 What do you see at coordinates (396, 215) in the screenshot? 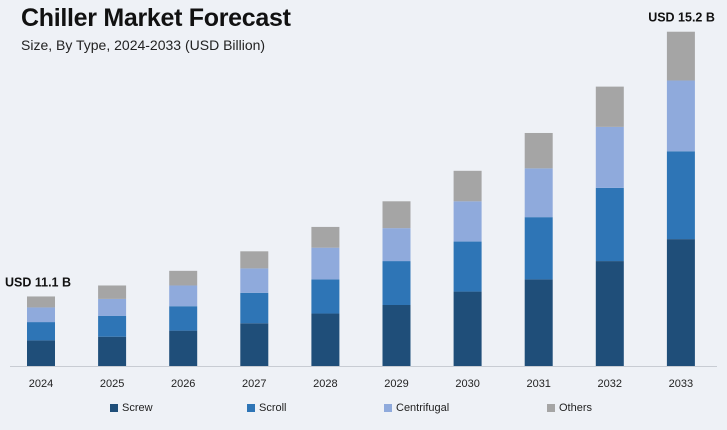
I see `bar-others-2029` at bounding box center [396, 215].